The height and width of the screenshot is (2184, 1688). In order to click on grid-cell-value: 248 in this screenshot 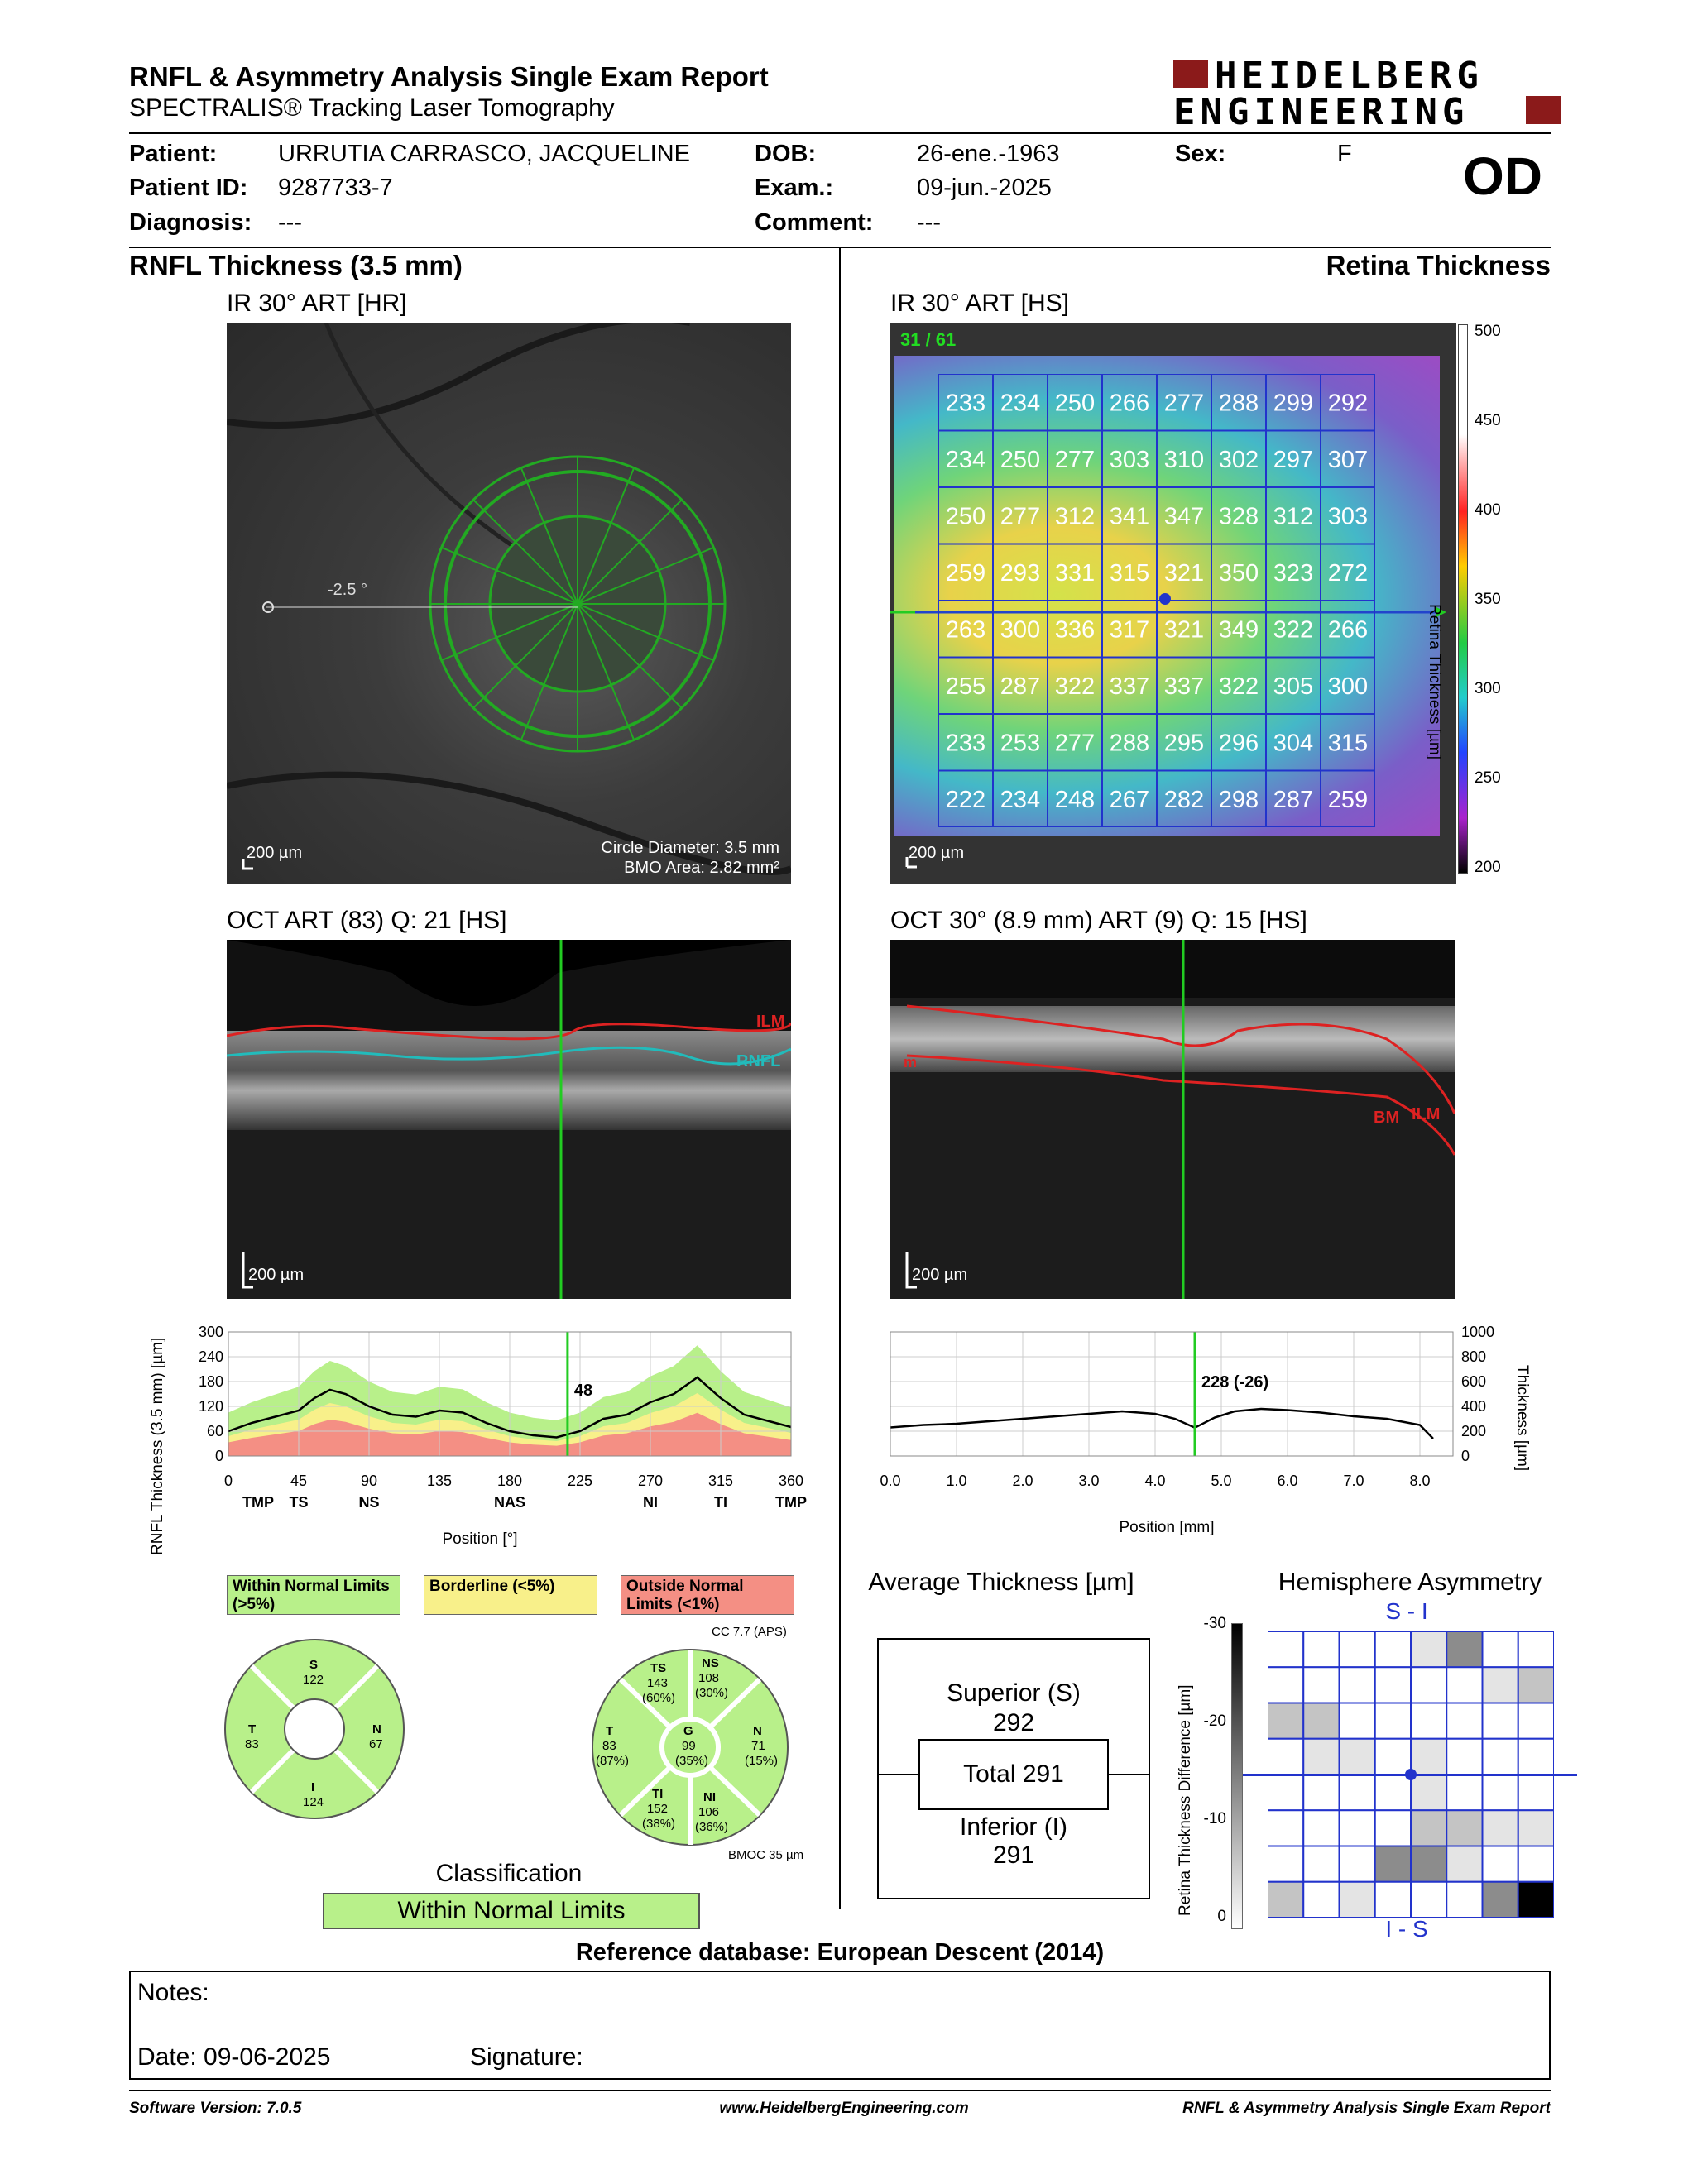, I will do `click(1075, 800)`.